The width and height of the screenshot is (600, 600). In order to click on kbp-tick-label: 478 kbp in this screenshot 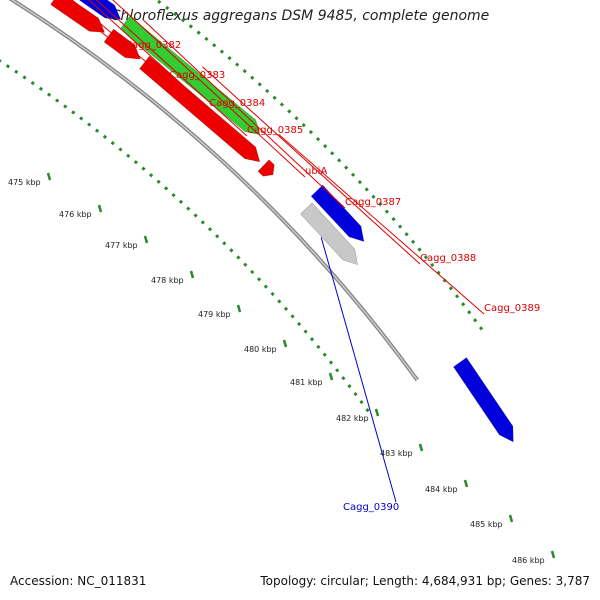, I will do `click(167, 280)`.